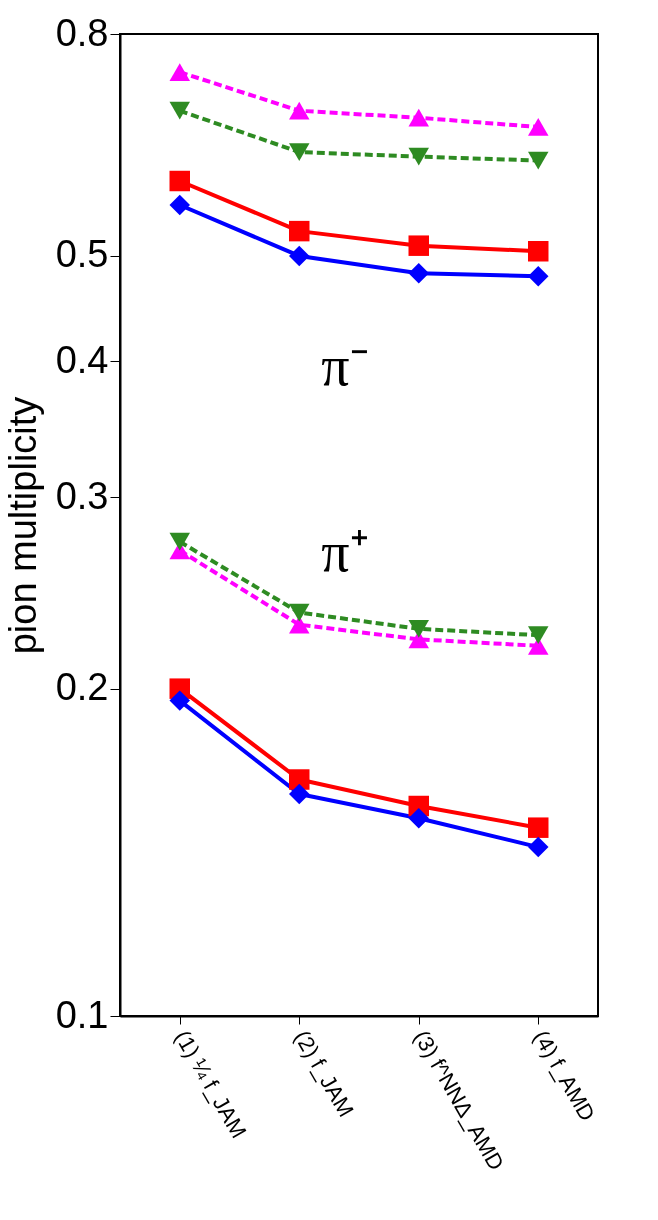 The height and width of the screenshot is (1220, 658). Describe the element at coordinates (82, 359) in the screenshot. I see `y-tick-label: 0.4` at that location.